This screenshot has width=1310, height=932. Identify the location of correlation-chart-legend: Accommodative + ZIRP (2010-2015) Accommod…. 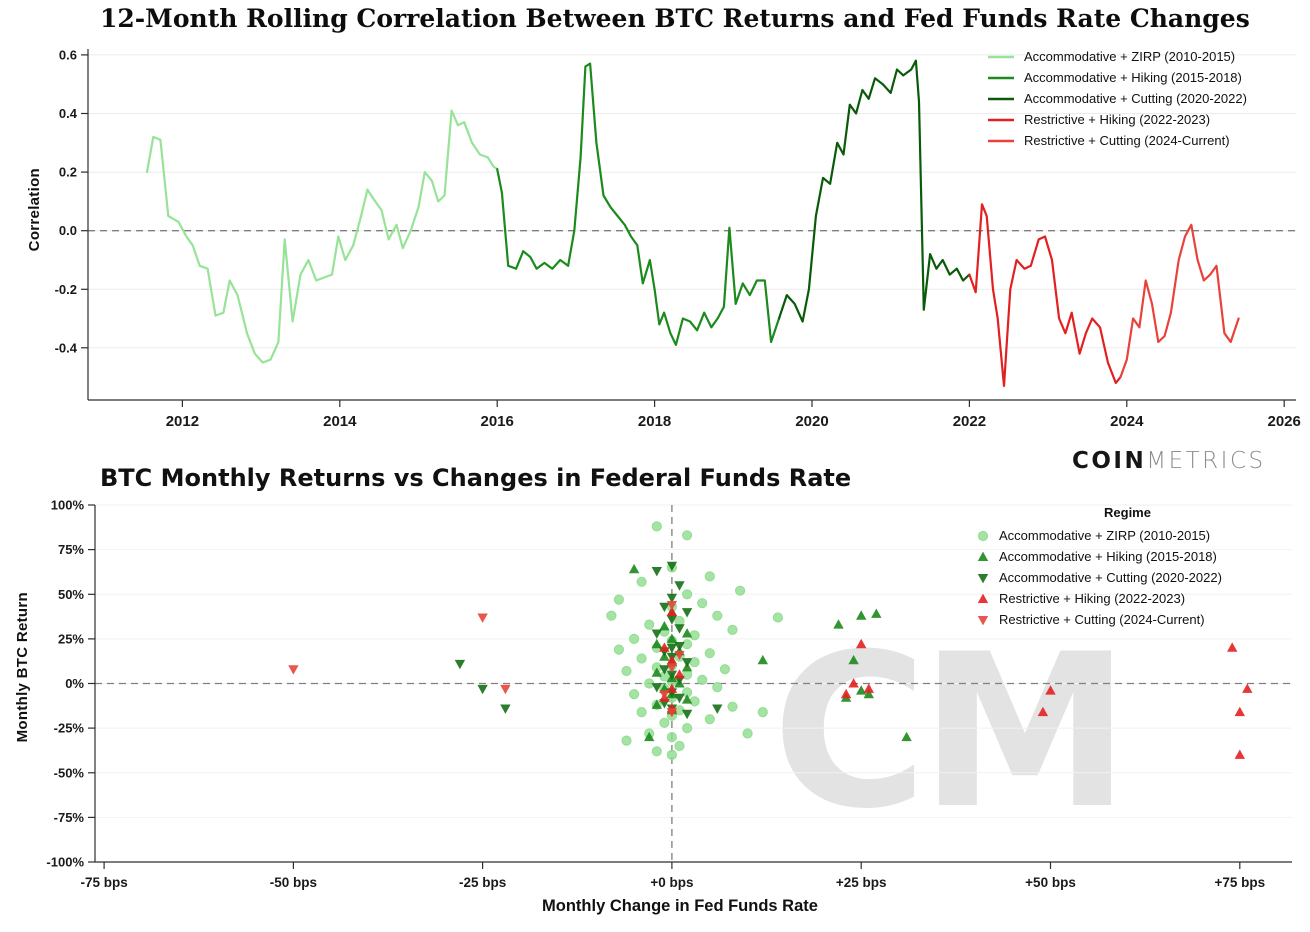
(1116, 98).